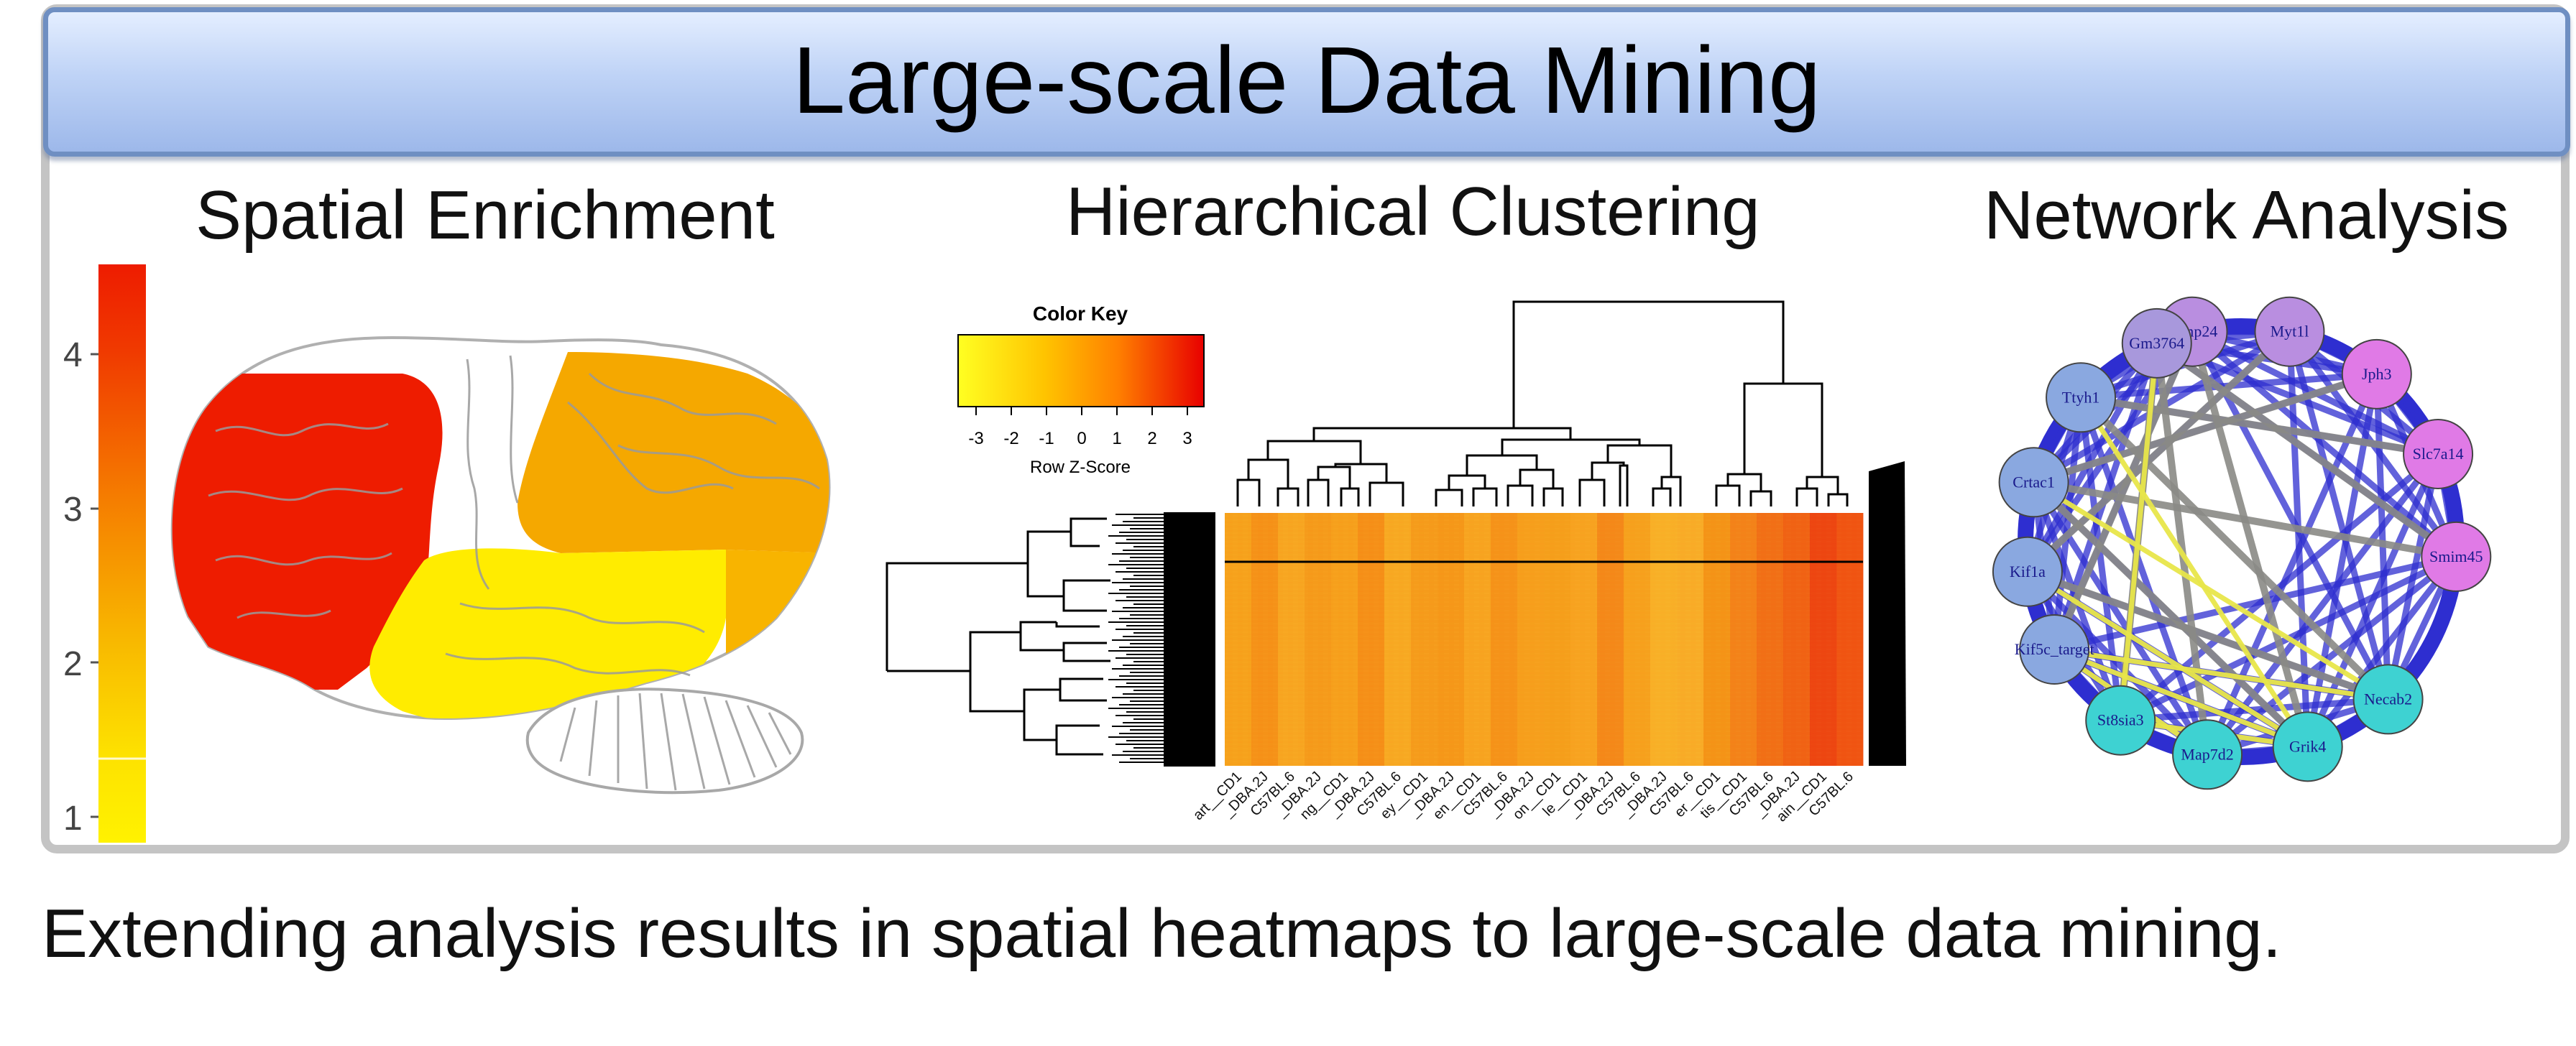 This screenshot has height=1046, width=2576. I want to click on network-node-label: Map7d2, so click(2207, 754).